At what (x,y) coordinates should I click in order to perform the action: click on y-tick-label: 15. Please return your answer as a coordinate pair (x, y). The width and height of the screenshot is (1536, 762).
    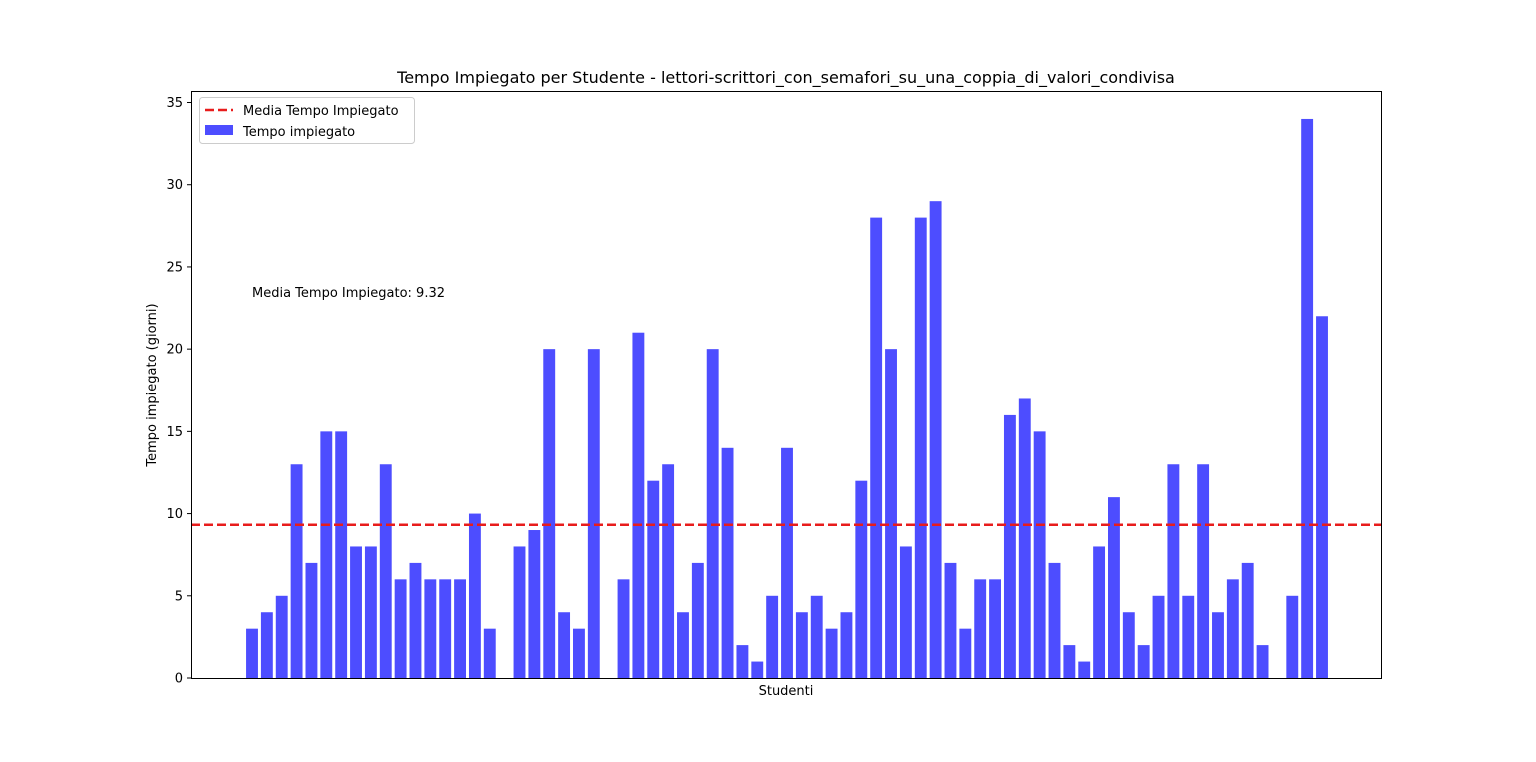
    Looking at the image, I should click on (174, 432).